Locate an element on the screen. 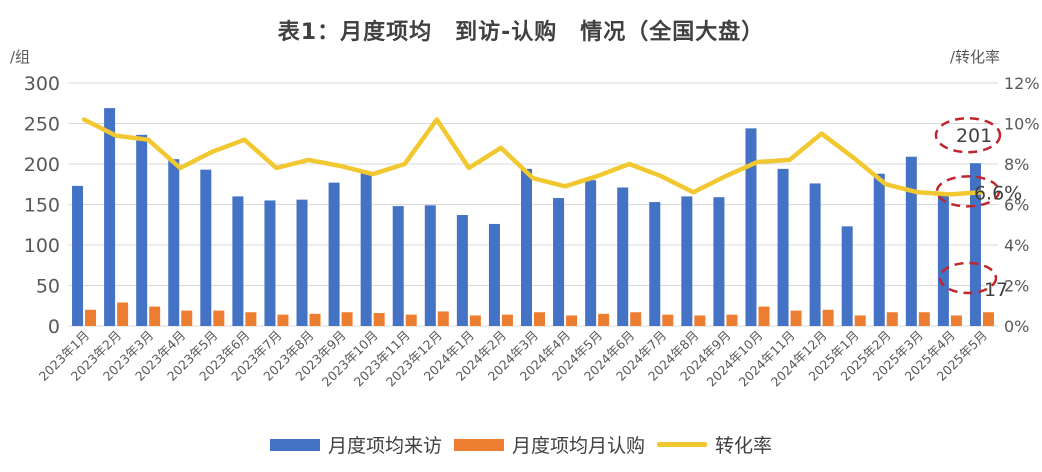 This screenshot has width=1042, height=472. callout-rate-ellipse is located at coordinates (968, 191).